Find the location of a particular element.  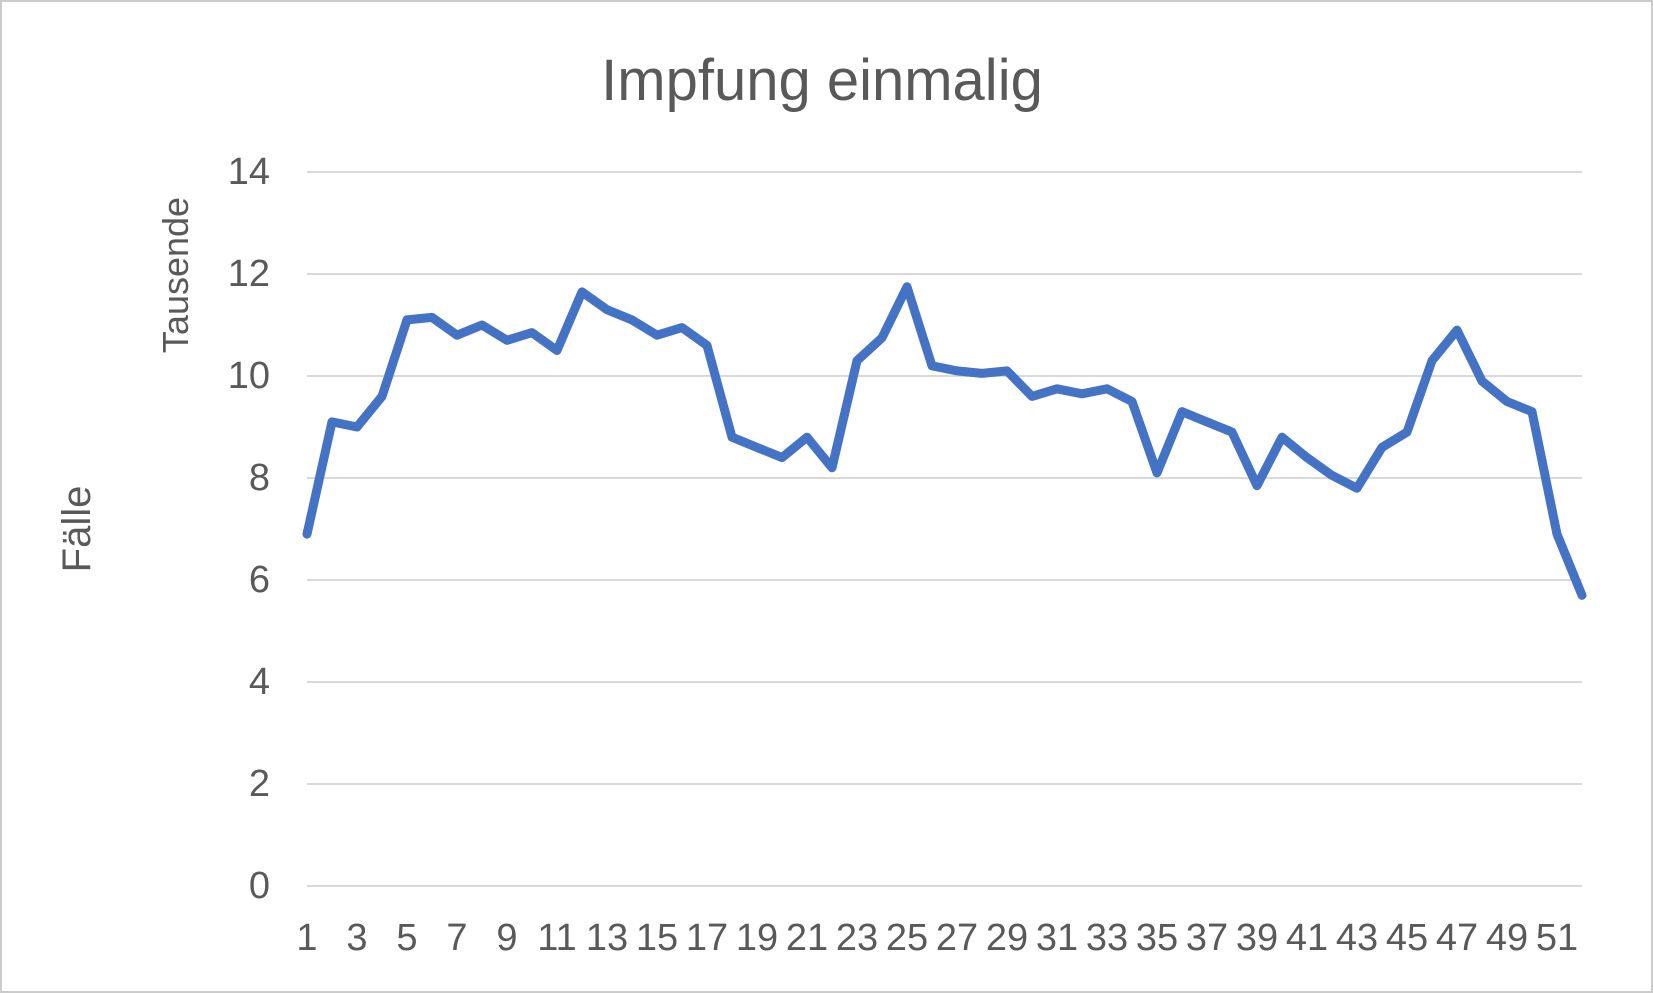

x-tick-label: 51 is located at coordinates (1557, 938).